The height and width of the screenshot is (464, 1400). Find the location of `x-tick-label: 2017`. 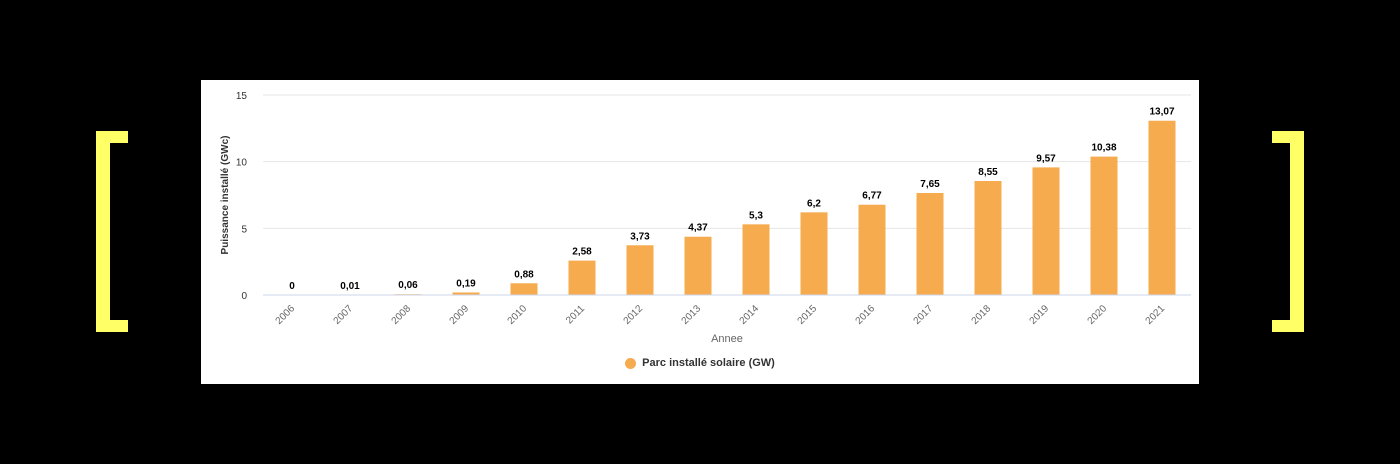

x-tick-label: 2017 is located at coordinates (924, 315).